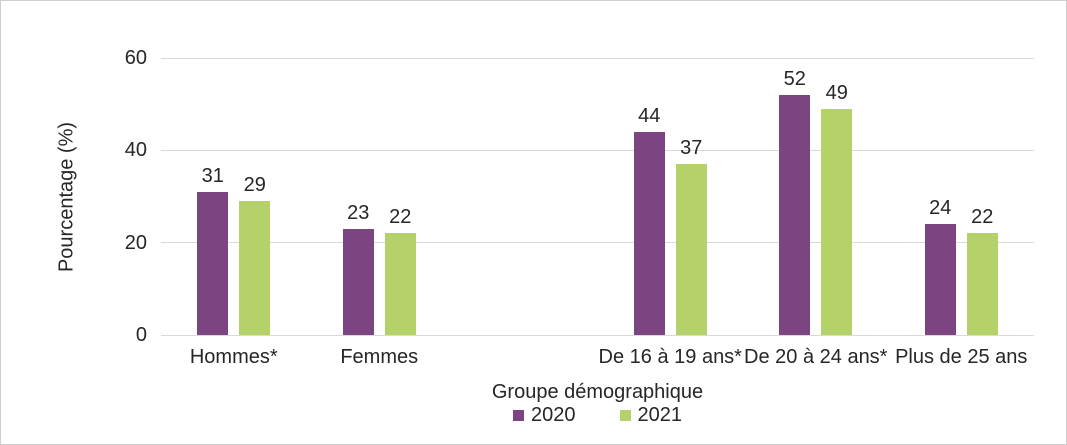  What do you see at coordinates (358, 212) in the screenshot?
I see `value-label-2020-23: 23` at bounding box center [358, 212].